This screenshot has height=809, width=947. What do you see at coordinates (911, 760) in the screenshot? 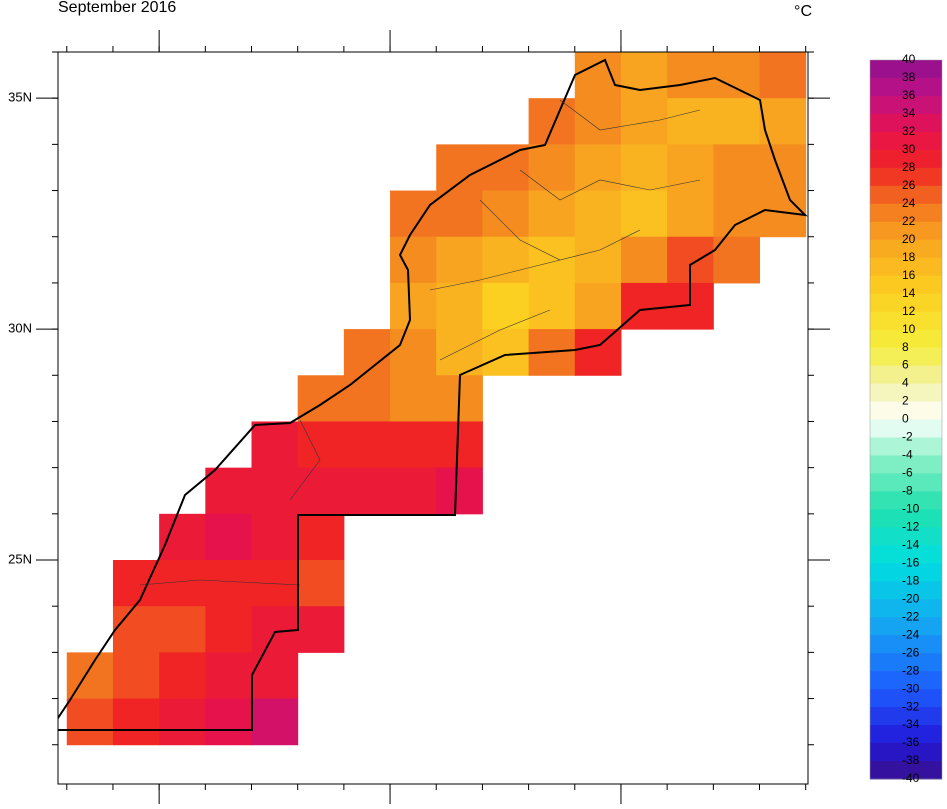
I see `colorbar-label: -38` at bounding box center [911, 760].